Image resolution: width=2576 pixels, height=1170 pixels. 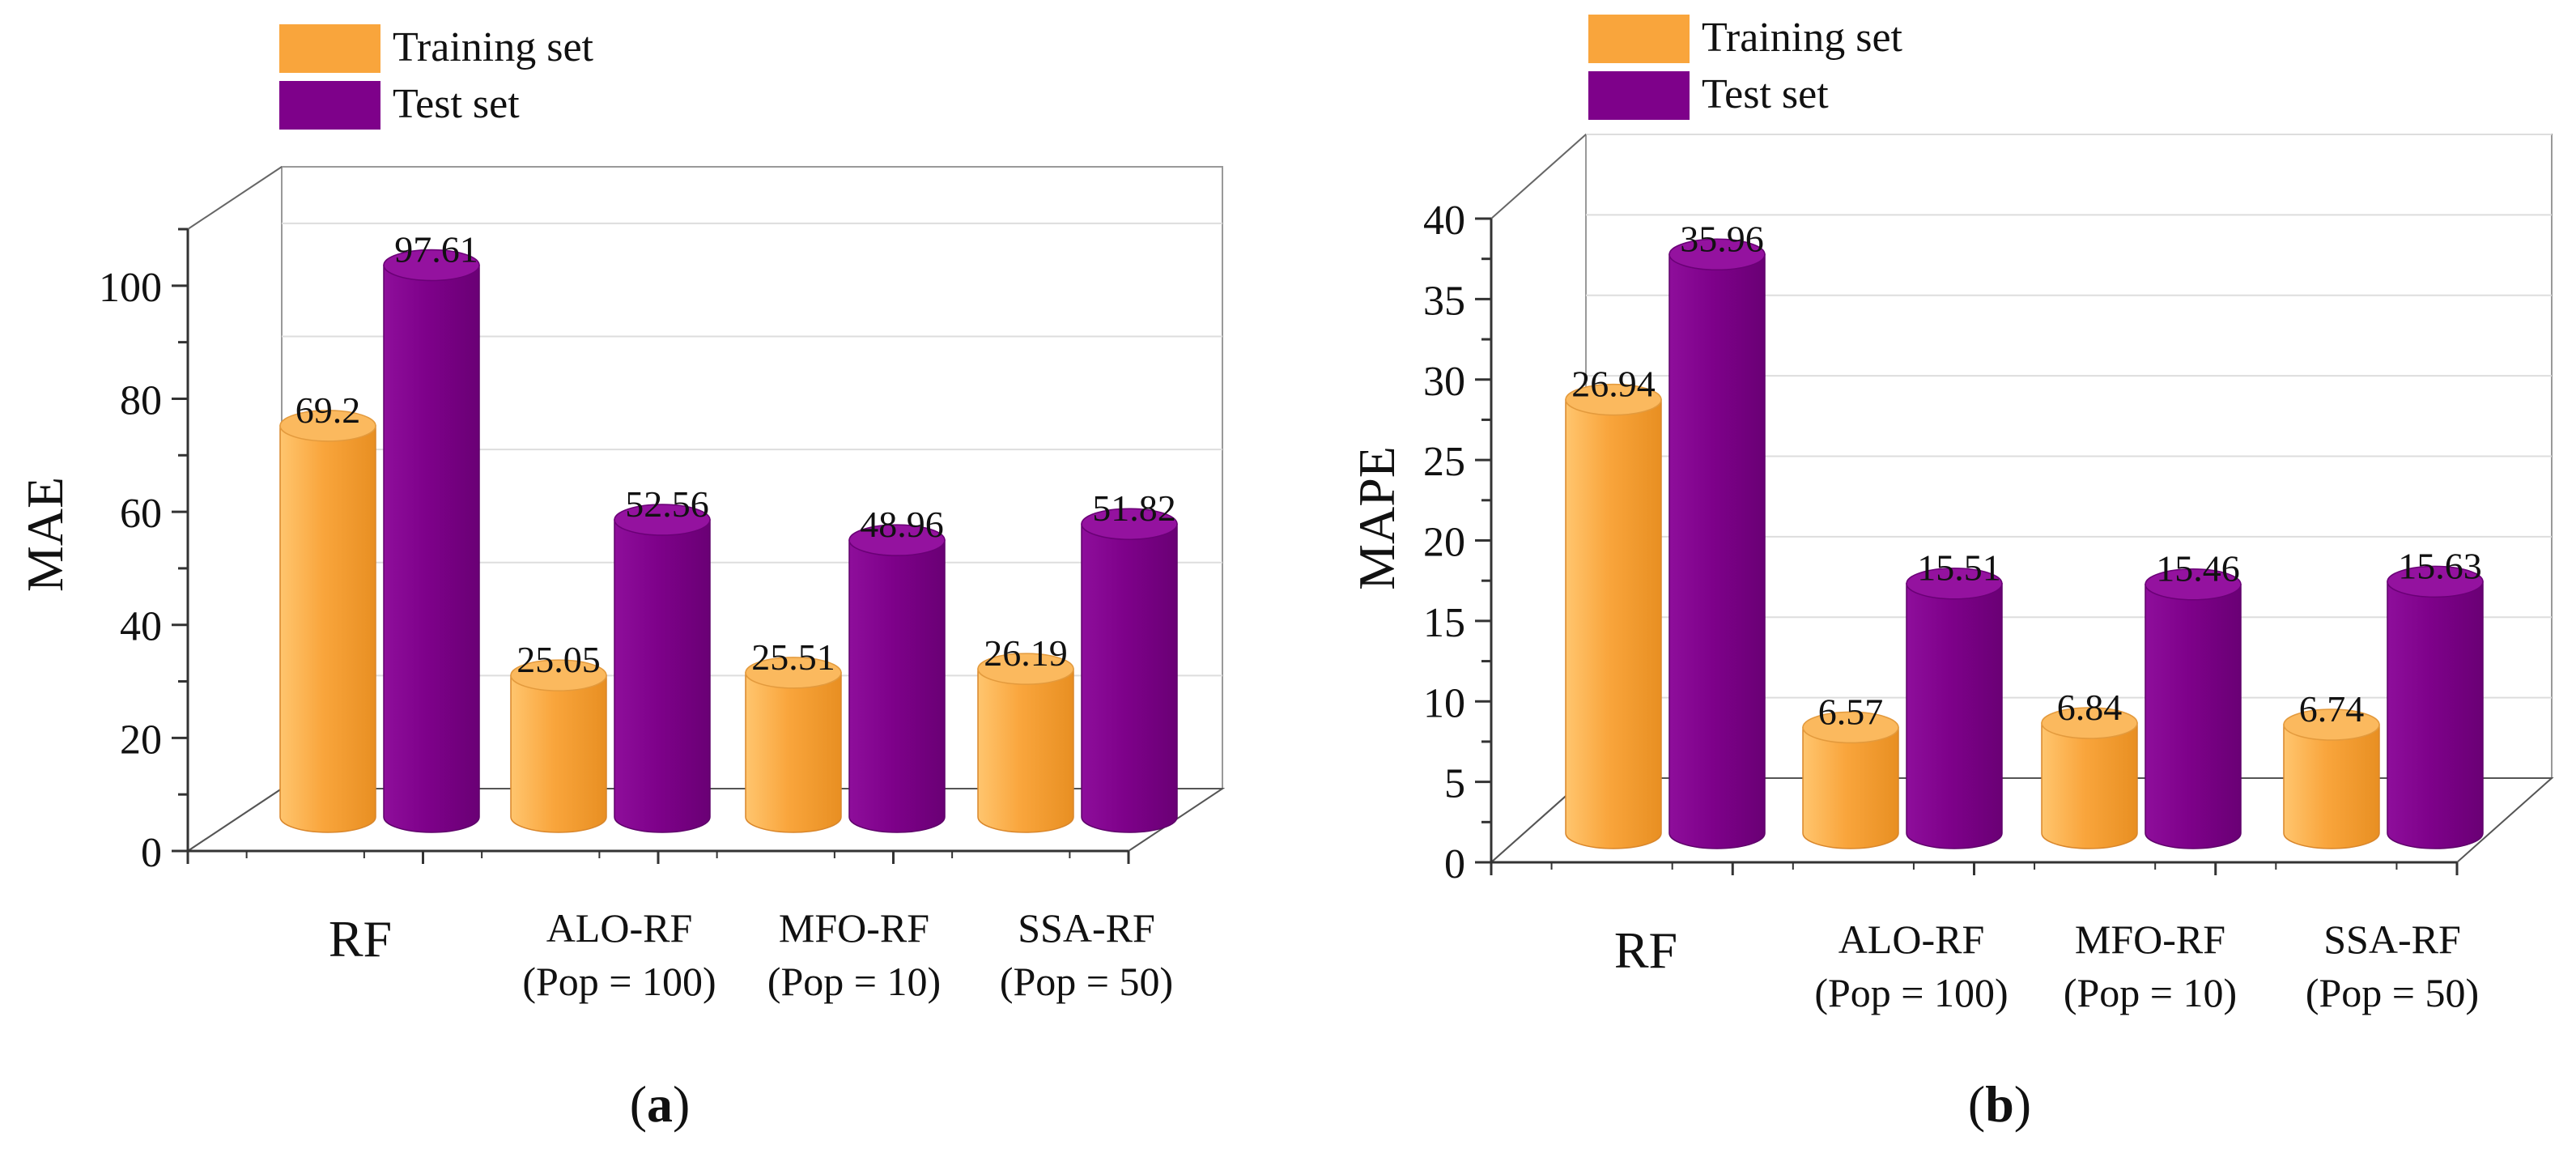 I want to click on y-axis-ticks: 0 5 10 15 20 25 30 35 40, so click(x=1457, y=542).